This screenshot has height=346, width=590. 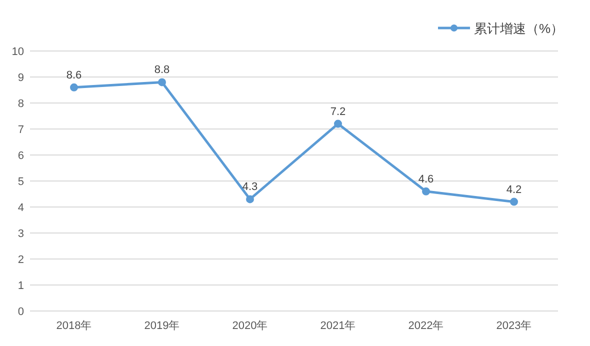 What do you see at coordinates (21, 234) in the screenshot?
I see `y-tick-label: 3` at bounding box center [21, 234].